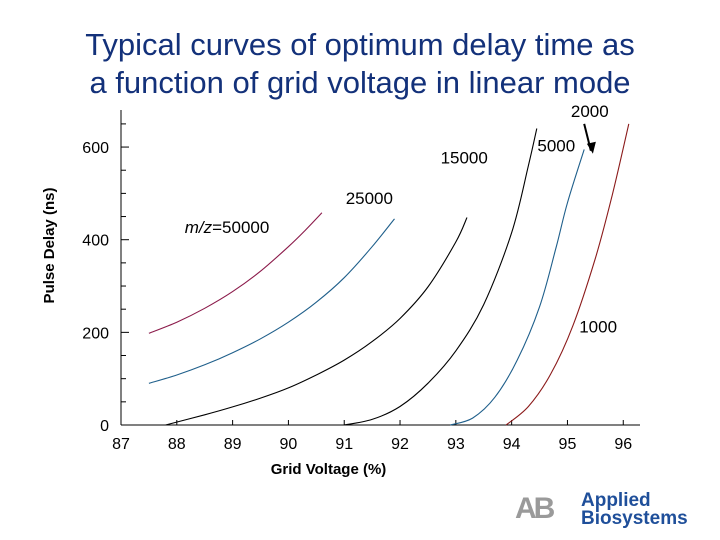 This screenshot has height=540, width=720. I want to click on x-tick-label: 94, so click(512, 444).